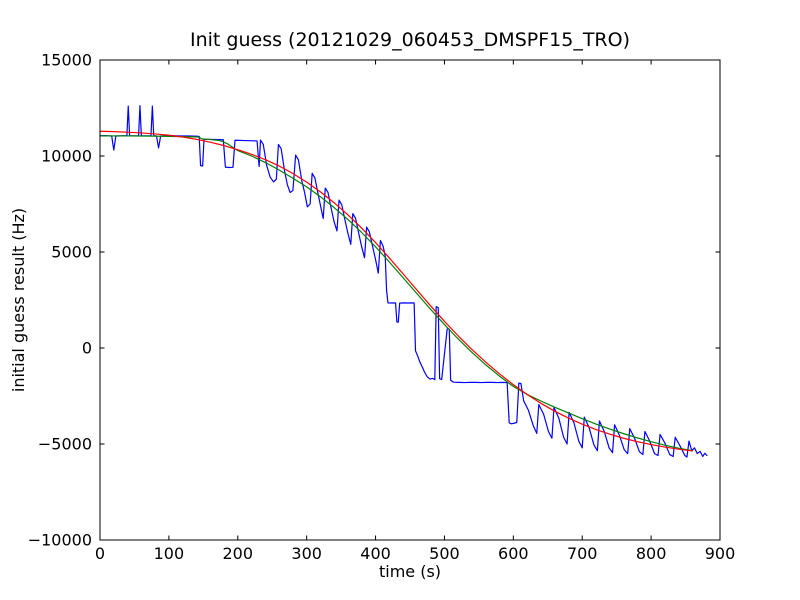 The width and height of the screenshot is (800, 600). I want to click on x-tick-label: 700, so click(582, 553).